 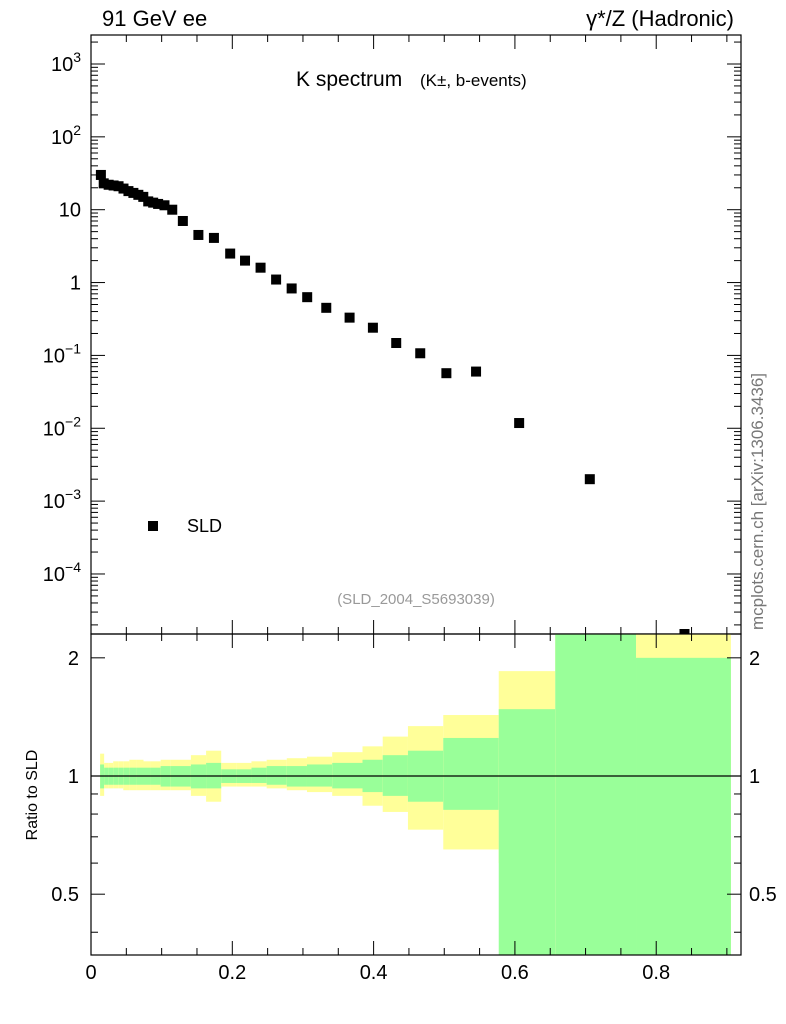 I want to click on legend-marker, so click(x=153, y=526).